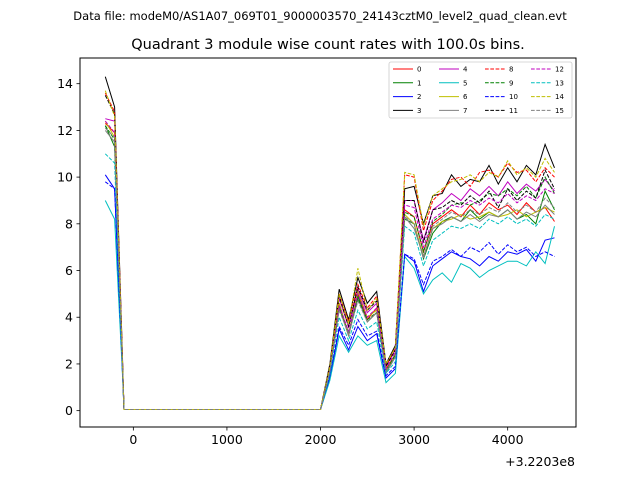  Describe the element at coordinates (559, 97) in the screenshot. I see `legend-label-14: 14` at that location.